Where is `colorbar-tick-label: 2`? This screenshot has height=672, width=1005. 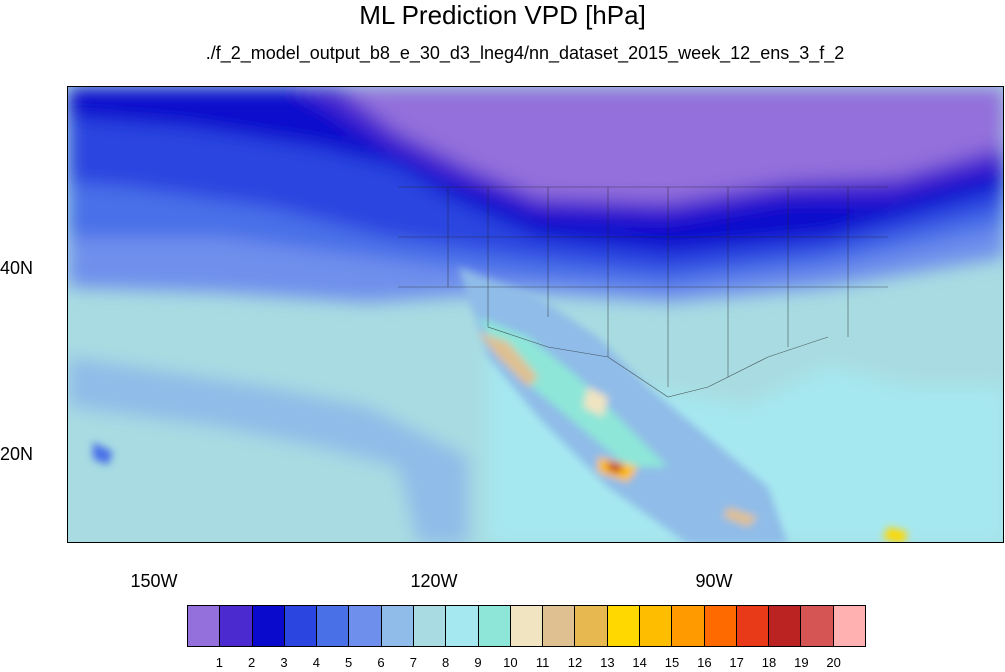
colorbar-tick-label: 2 is located at coordinates (252, 662).